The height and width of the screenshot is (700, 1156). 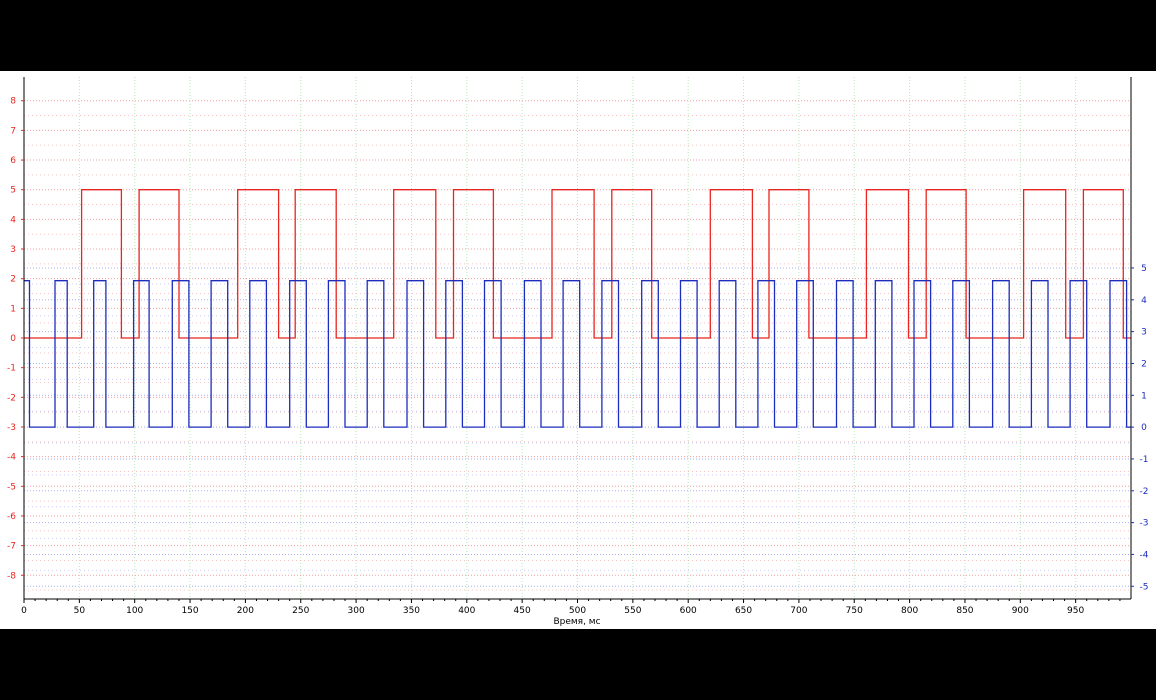 I want to click on y-tick-label-left: -5, so click(x=11, y=487).